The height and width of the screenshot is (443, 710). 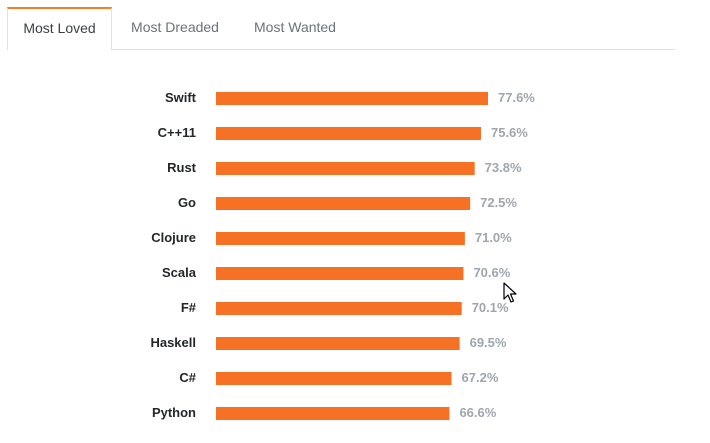 What do you see at coordinates (173, 342) in the screenshot?
I see `category-label: Haskell` at bounding box center [173, 342].